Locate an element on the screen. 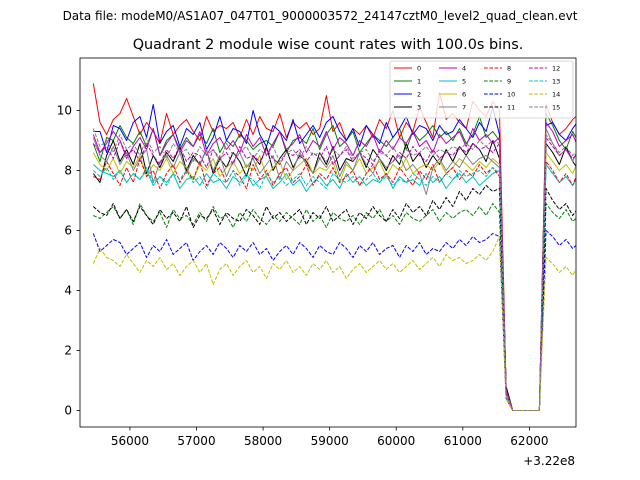 Image resolution: width=640 pixels, height=480 pixels. legend-label-2: 2 is located at coordinates (419, 94).